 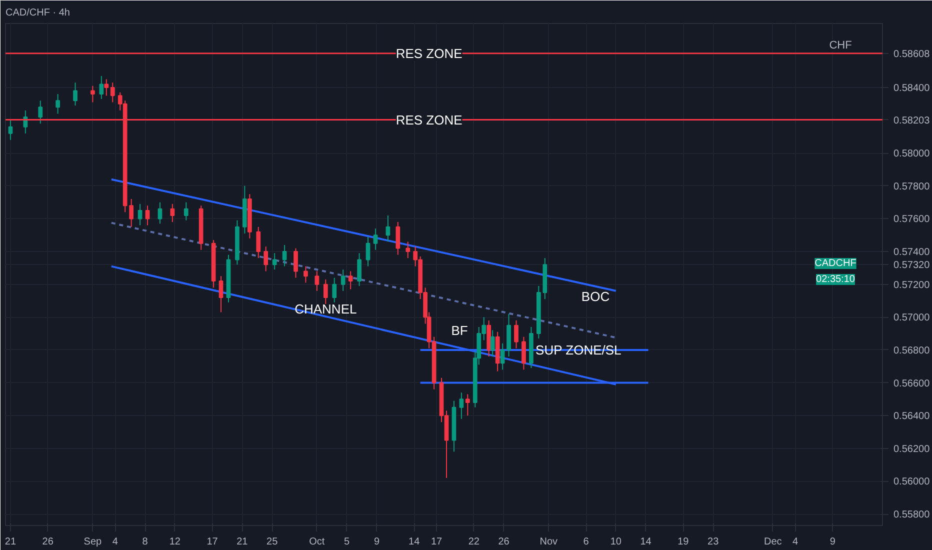 I want to click on annotation: BOC, so click(x=595, y=296).